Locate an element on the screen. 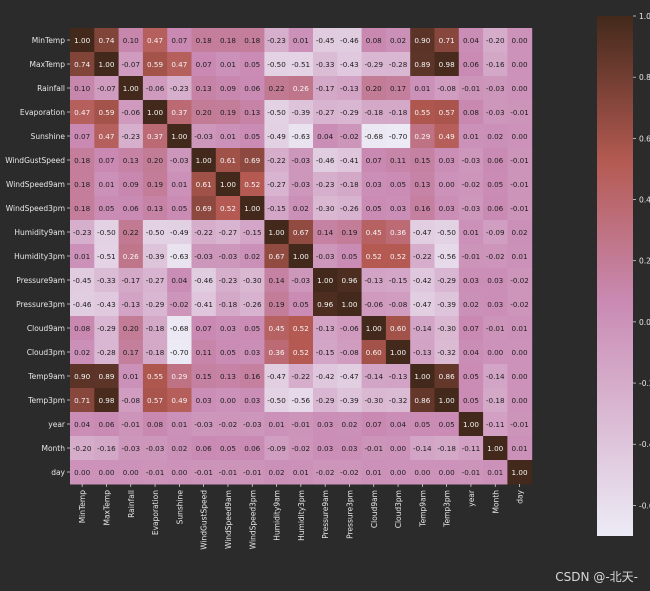 The width and height of the screenshot is (650, 591). cell-value-label: -0.50 is located at coordinates (446, 232).